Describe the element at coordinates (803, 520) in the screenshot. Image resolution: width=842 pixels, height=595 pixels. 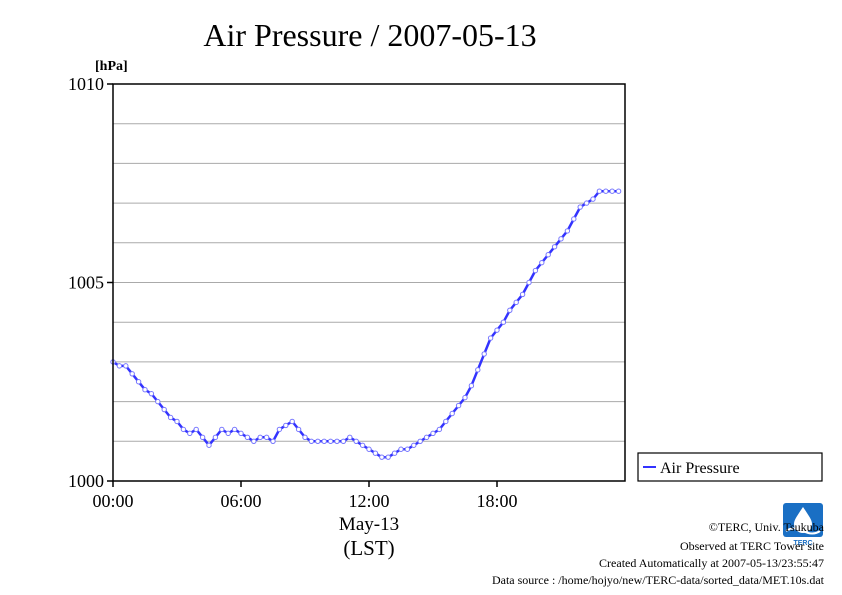
I see `water-drop-icon` at that location.